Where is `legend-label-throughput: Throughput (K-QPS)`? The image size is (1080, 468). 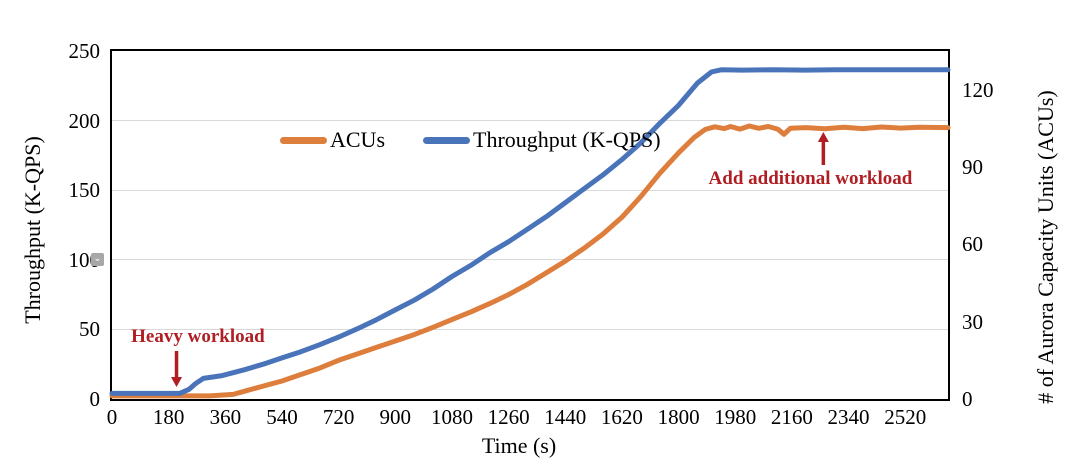 legend-label-throughput: Throughput (K-QPS) is located at coordinates (567, 139).